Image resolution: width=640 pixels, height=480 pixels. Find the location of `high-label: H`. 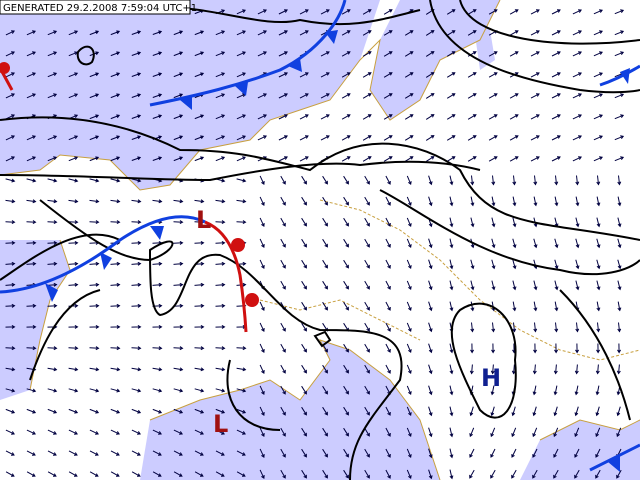

high-label: H is located at coordinates (491, 378).